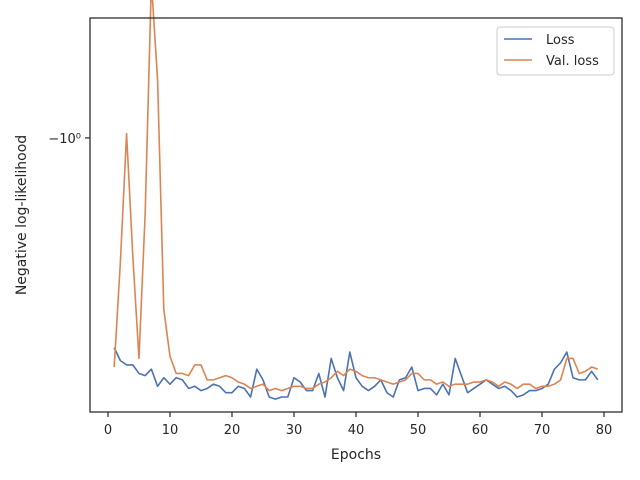 The width and height of the screenshot is (640, 480). Describe the element at coordinates (356, 455) in the screenshot. I see `x-axis-label: Epochs` at that location.